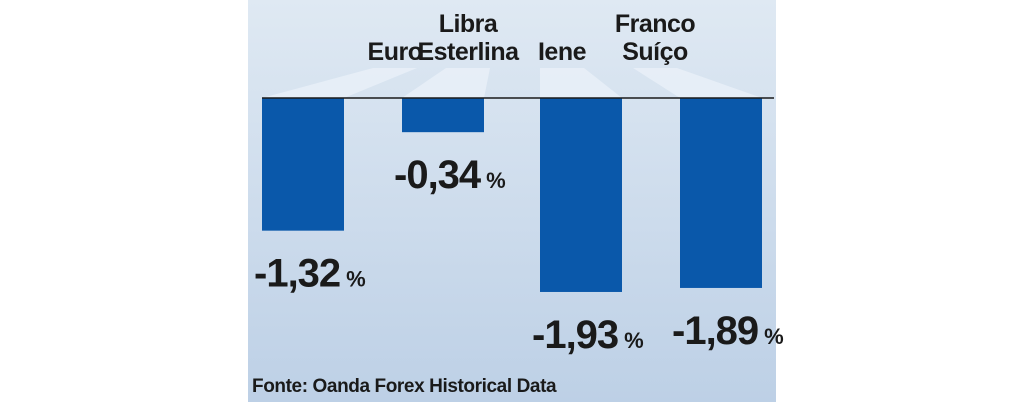 The height and width of the screenshot is (402, 1024). Describe the element at coordinates (468, 52) in the screenshot. I see `category-label: Esterlina` at that location.